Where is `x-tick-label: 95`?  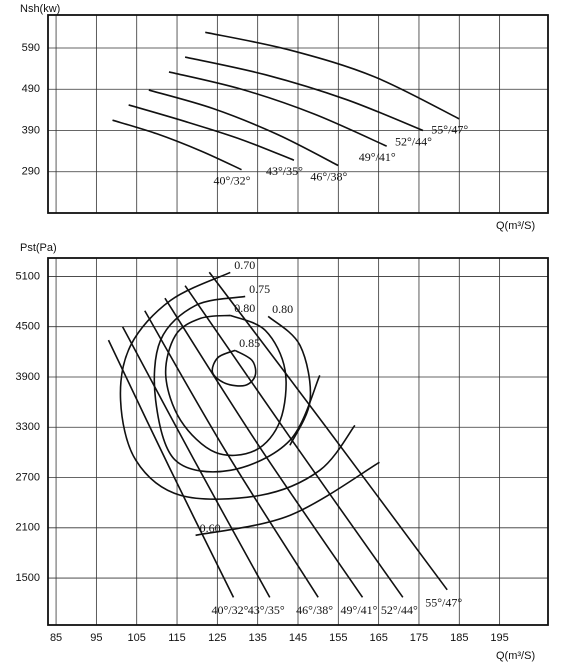 x-tick-label: 95 is located at coordinates (96, 638).